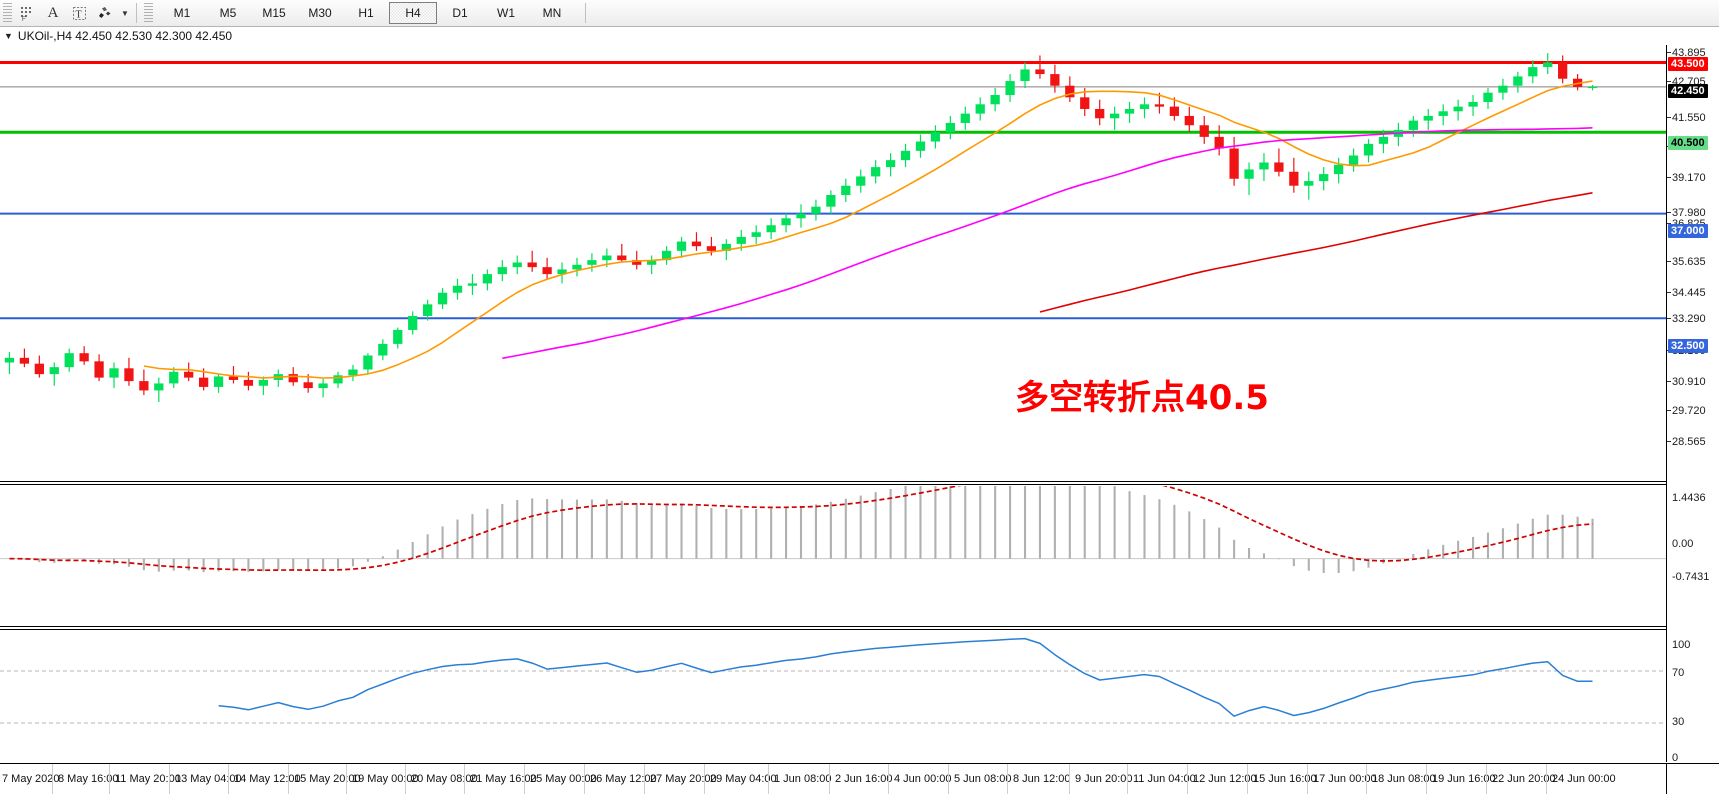 The width and height of the screenshot is (1719, 794). I want to click on support-level-badge-37: 37.000, so click(1688, 231).